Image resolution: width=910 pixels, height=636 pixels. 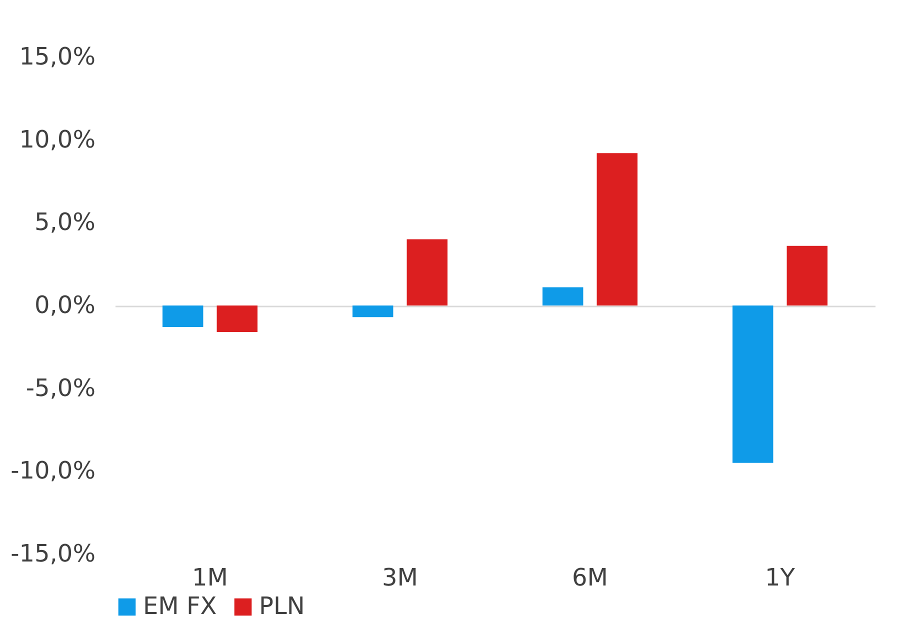 What do you see at coordinates (282, 606) in the screenshot?
I see `legend-label: PLN` at bounding box center [282, 606].